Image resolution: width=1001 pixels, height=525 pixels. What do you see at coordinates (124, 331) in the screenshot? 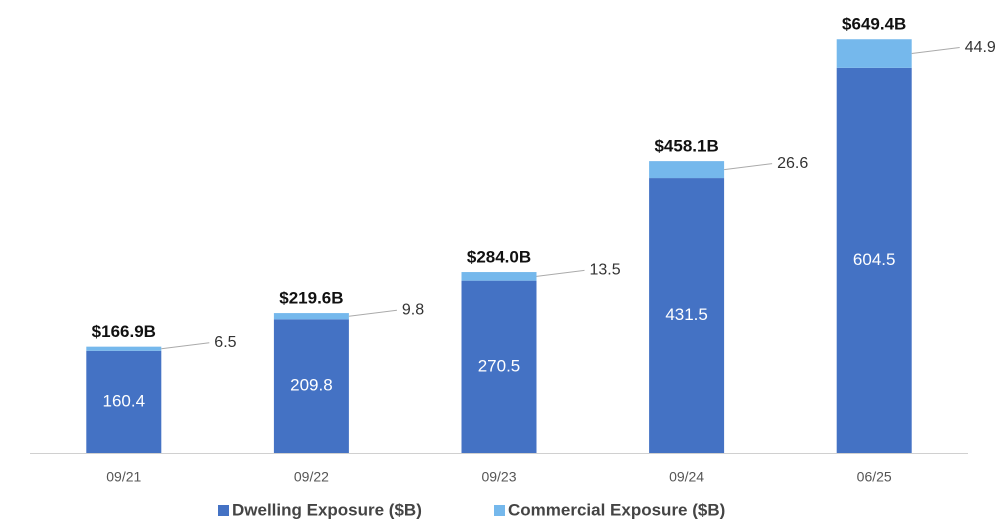
I see `total-label: $166.9B` at bounding box center [124, 331].